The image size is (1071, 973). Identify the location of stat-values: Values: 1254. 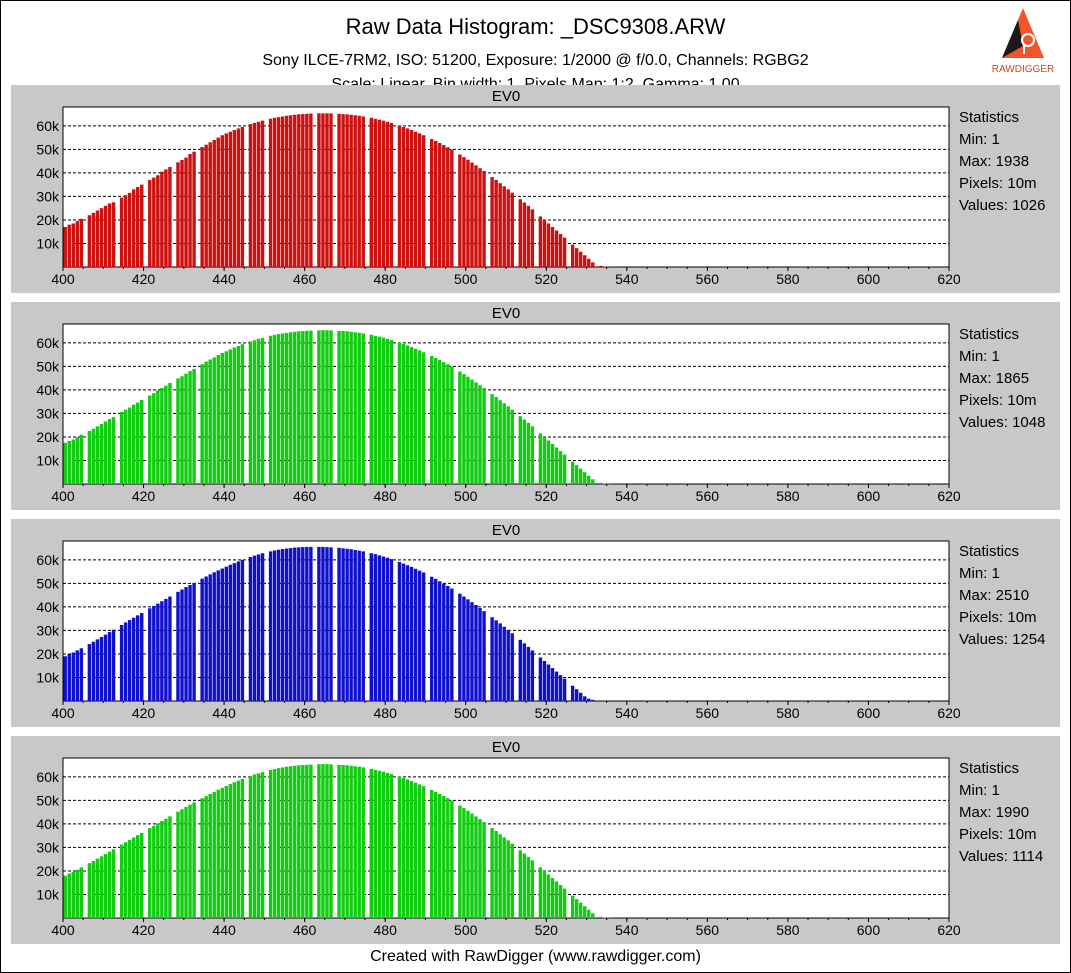
(1002, 639).